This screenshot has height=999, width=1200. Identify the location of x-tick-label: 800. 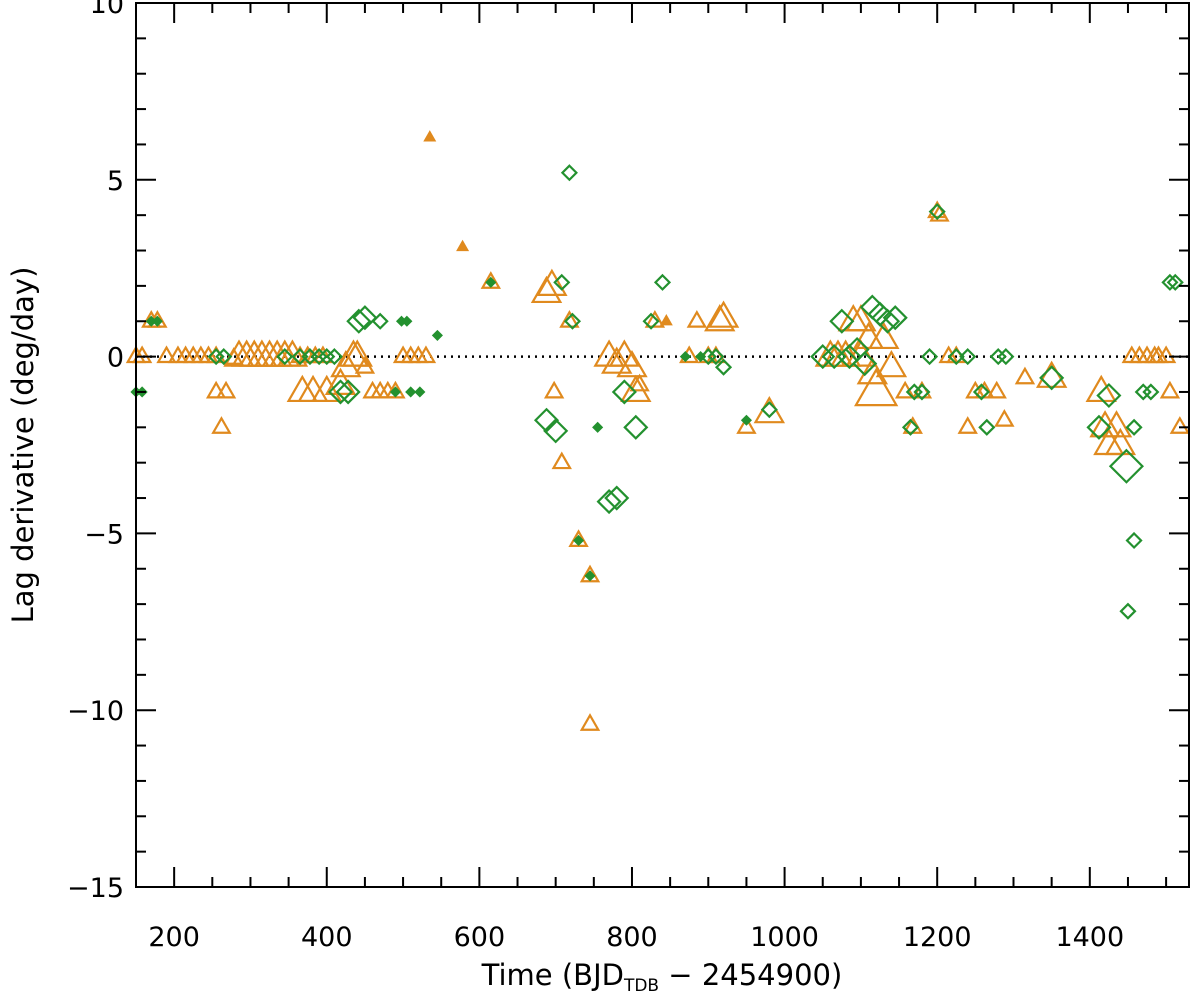
(632, 937).